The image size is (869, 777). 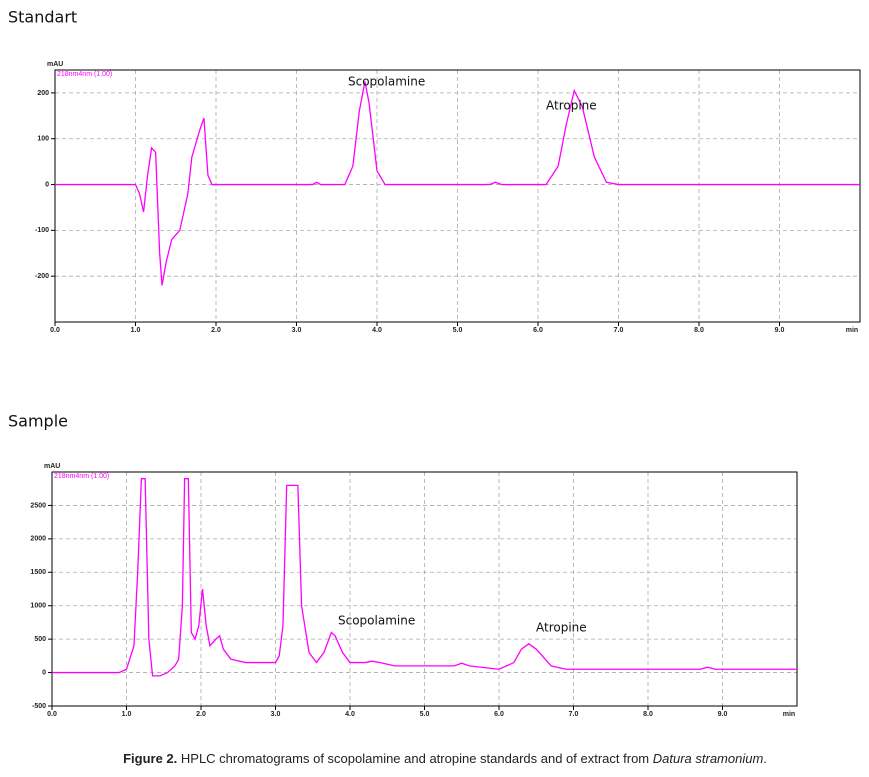 What do you see at coordinates (40, 639) in the screenshot?
I see `y-tick-label: 500` at bounding box center [40, 639].